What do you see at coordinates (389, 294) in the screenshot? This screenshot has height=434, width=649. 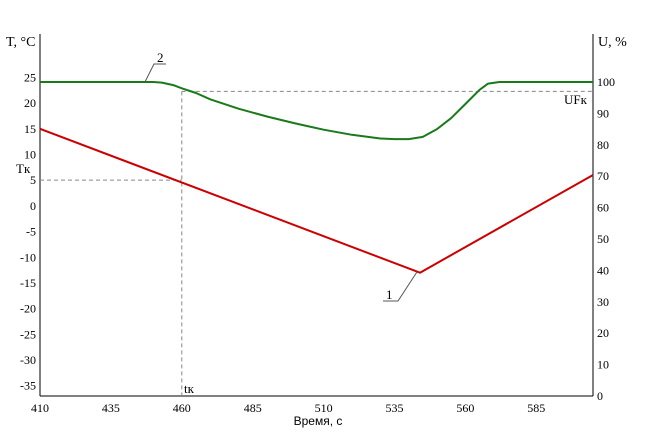 I see `series-1-callout-label: 1` at bounding box center [389, 294].